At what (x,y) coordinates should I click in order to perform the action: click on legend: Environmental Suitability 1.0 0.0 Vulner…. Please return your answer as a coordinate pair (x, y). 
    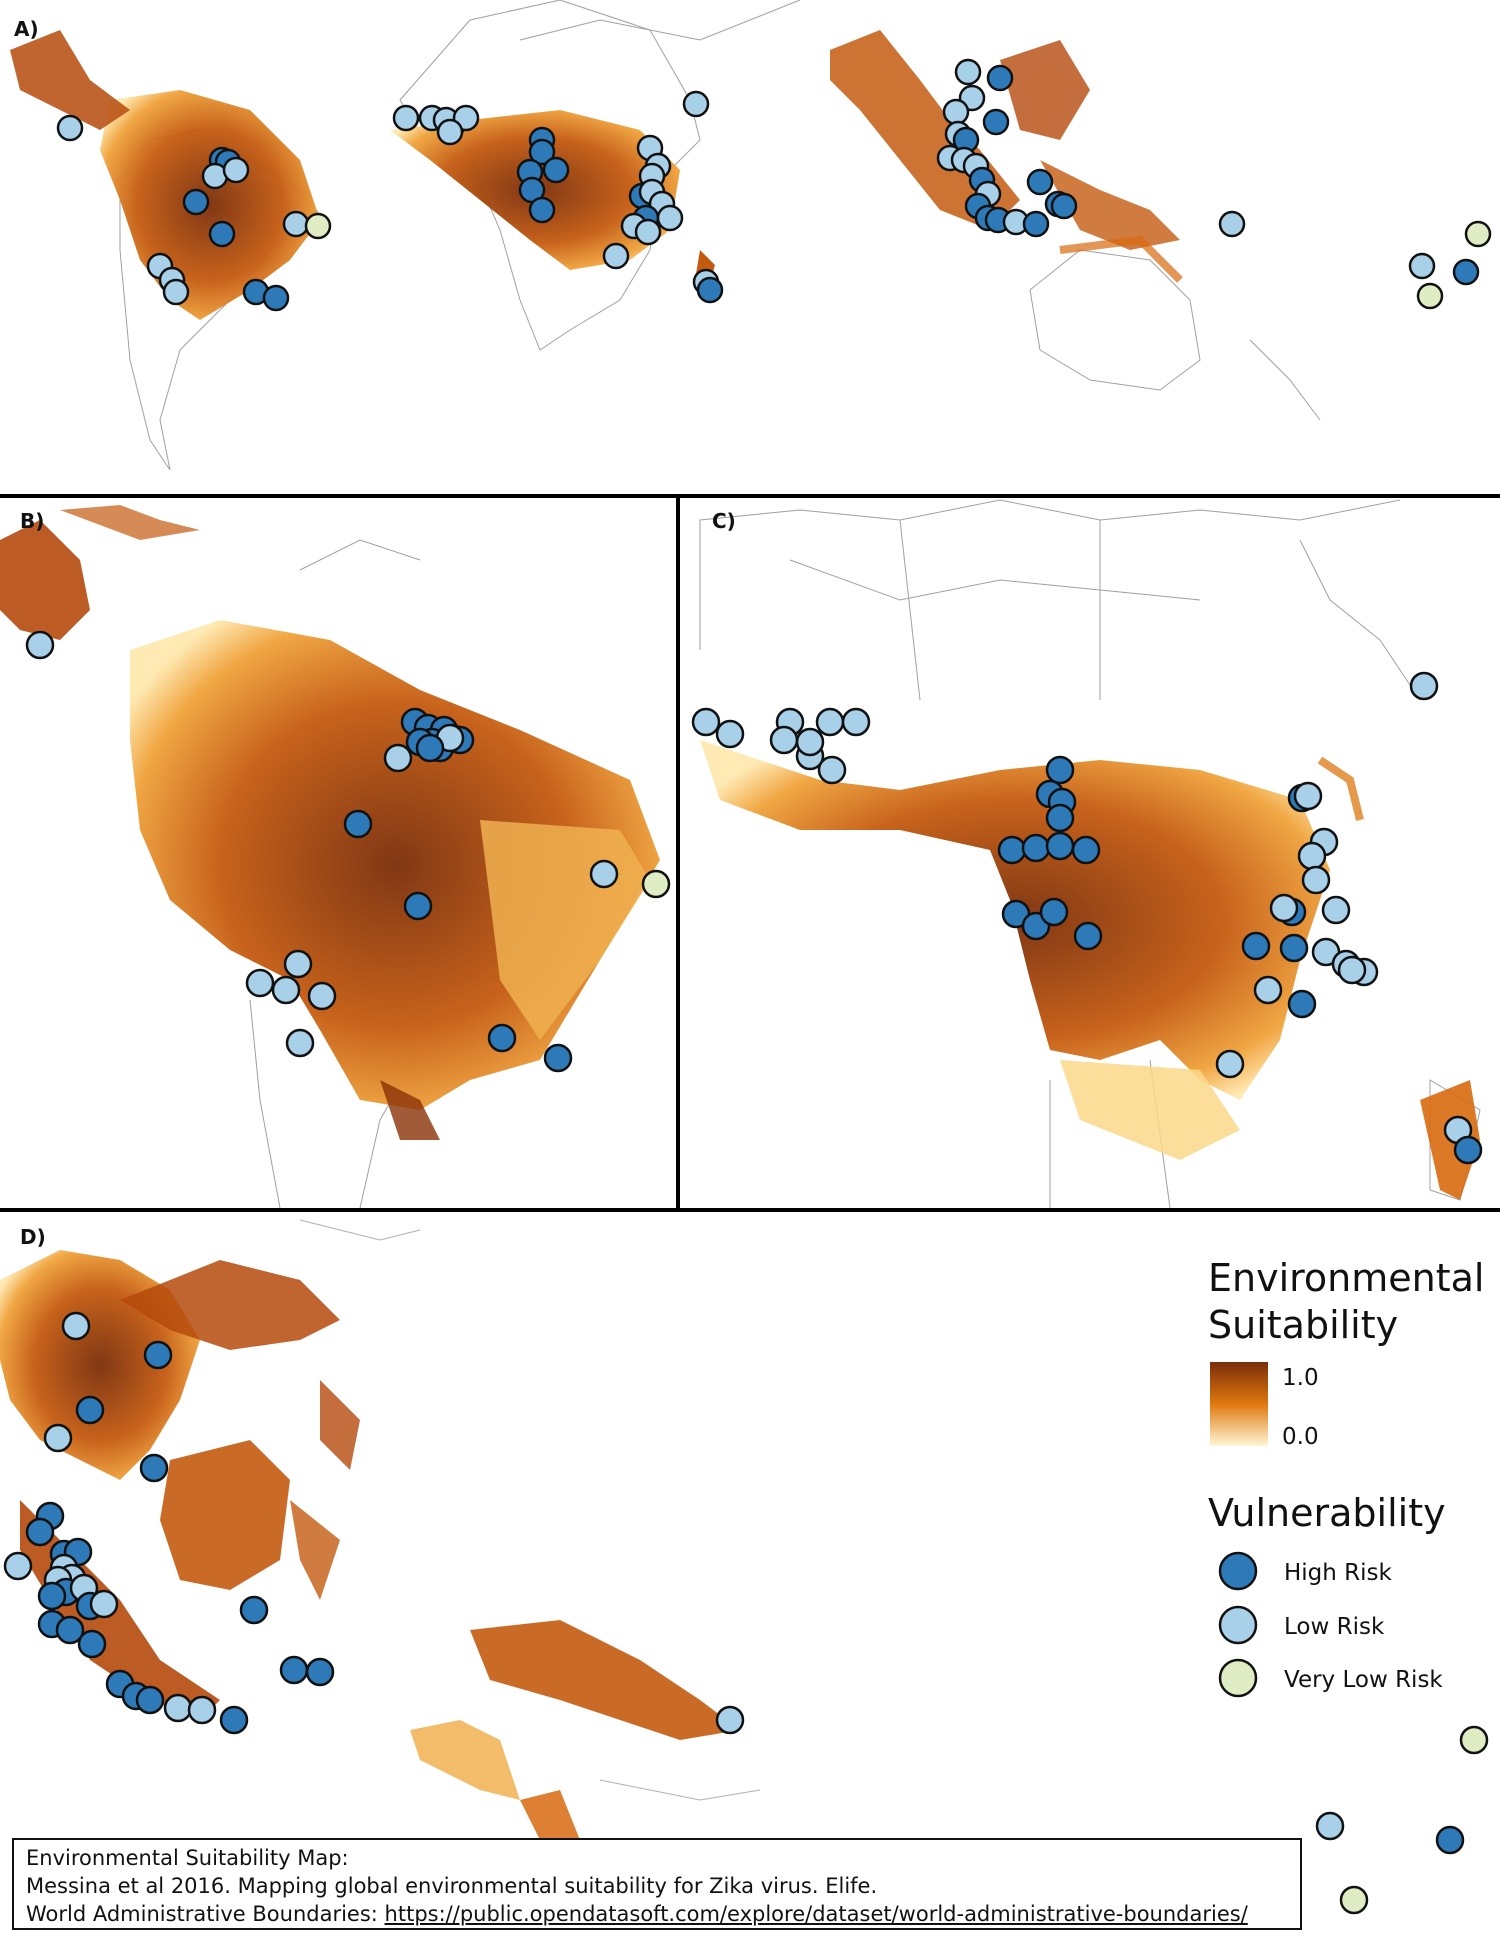
    Looking at the image, I should click on (1346, 1477).